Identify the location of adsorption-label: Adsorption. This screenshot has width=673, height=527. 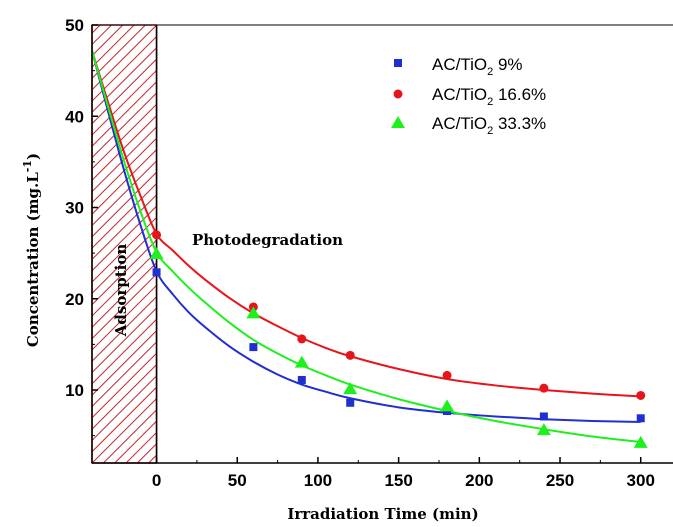
(121, 291).